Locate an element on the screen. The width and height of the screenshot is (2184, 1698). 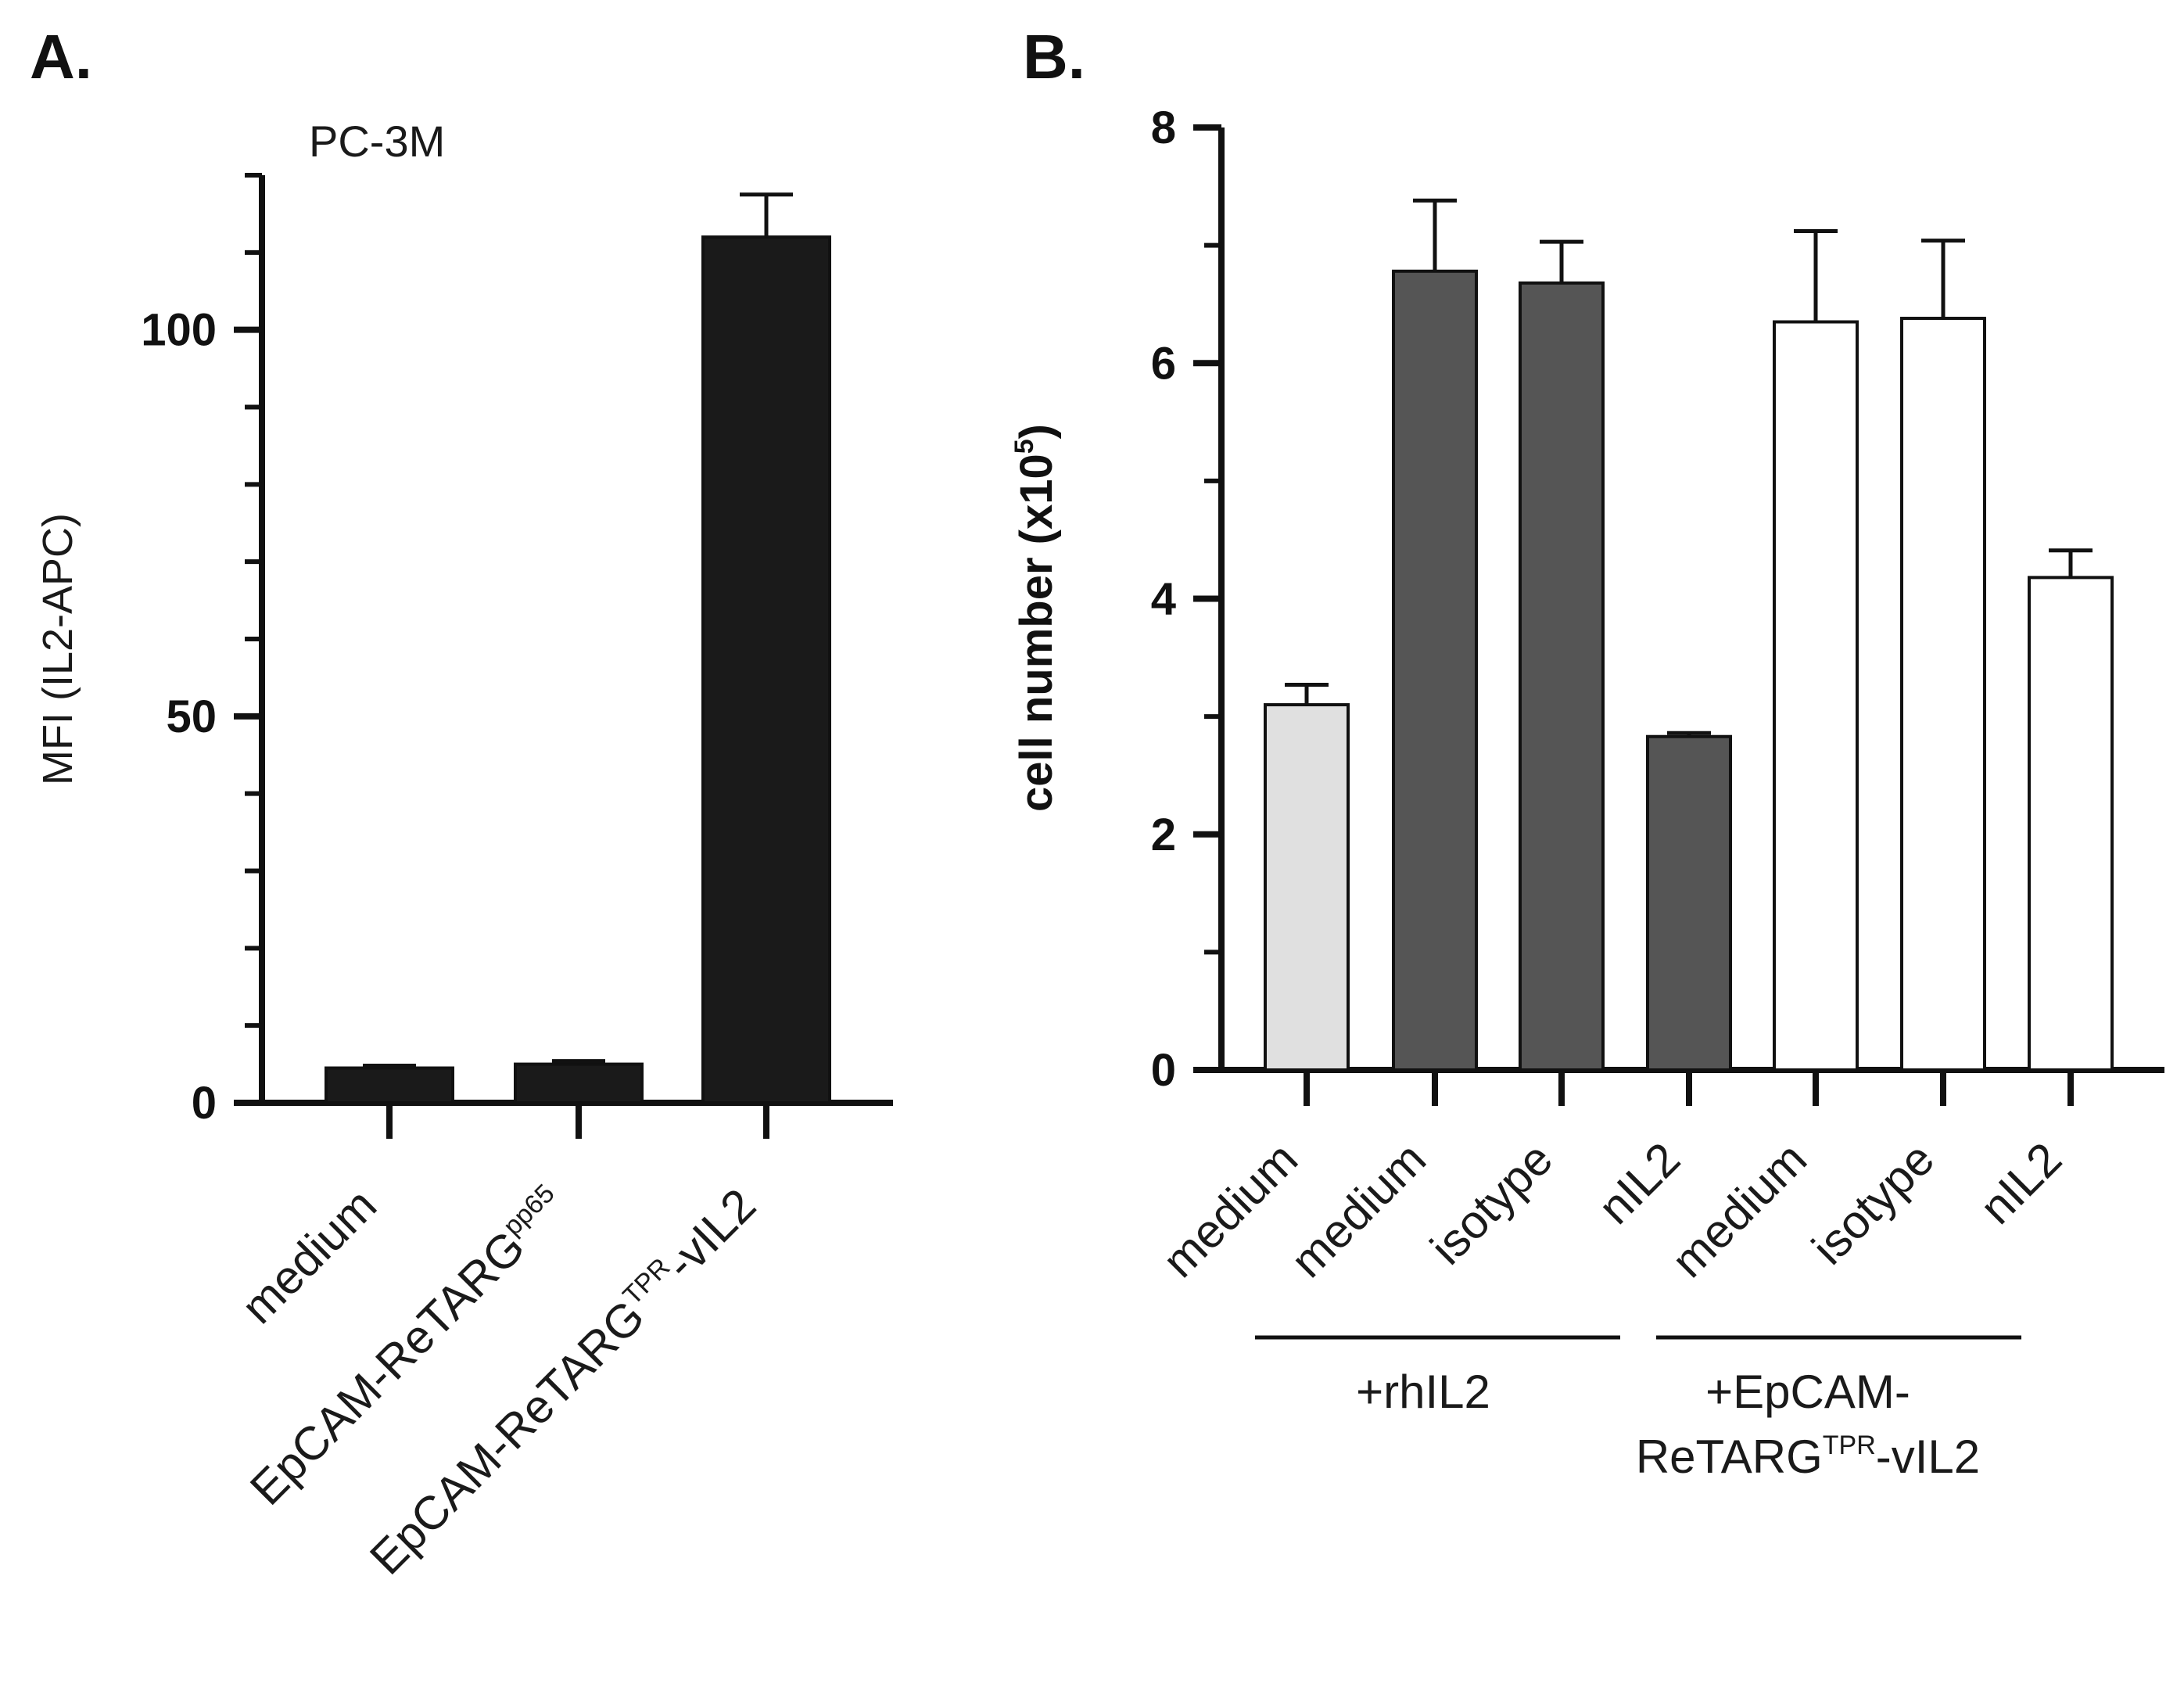
panel-b-y-tick-label: 8 is located at coordinates (1163, 127).